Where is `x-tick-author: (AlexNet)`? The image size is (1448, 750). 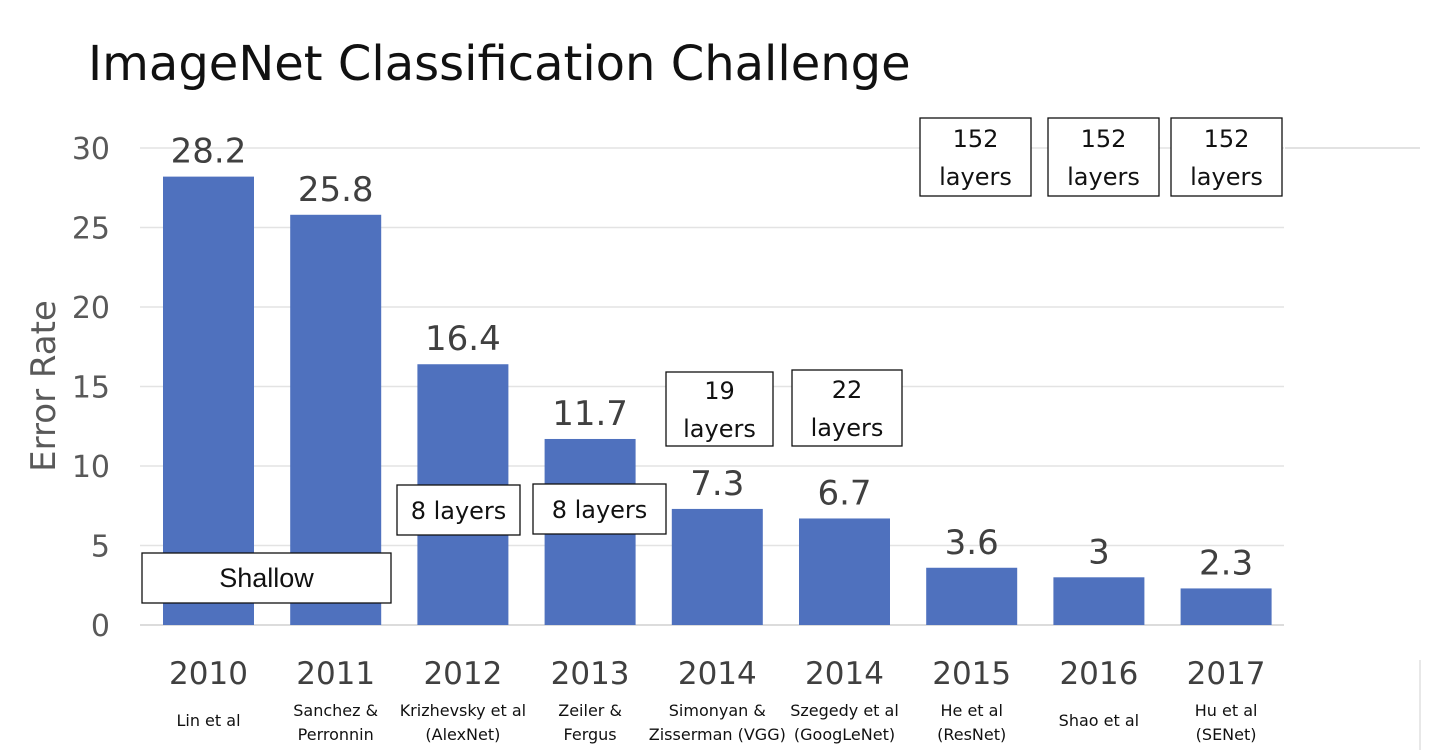 x-tick-author: (AlexNet) is located at coordinates (462, 734).